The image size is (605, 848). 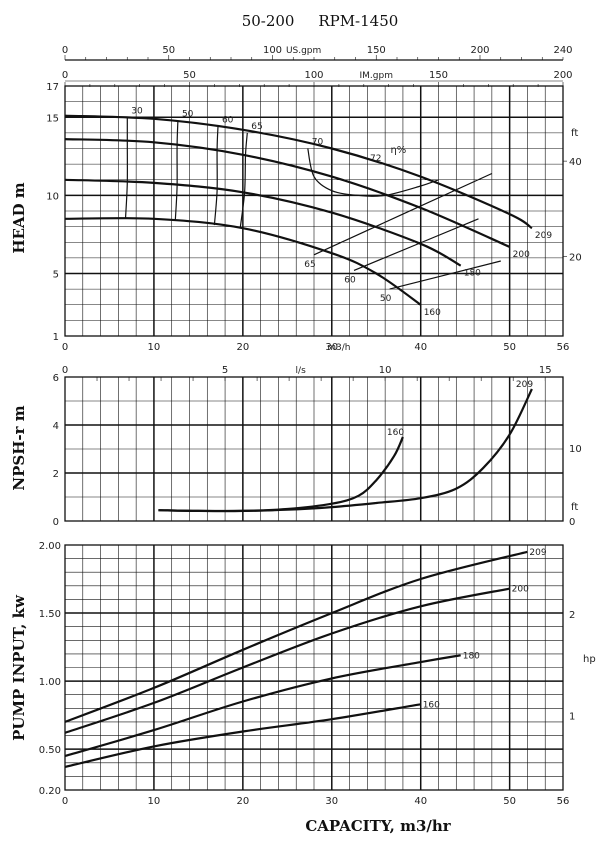 I want to click on ft-tick-label: 20, so click(x=575, y=257).